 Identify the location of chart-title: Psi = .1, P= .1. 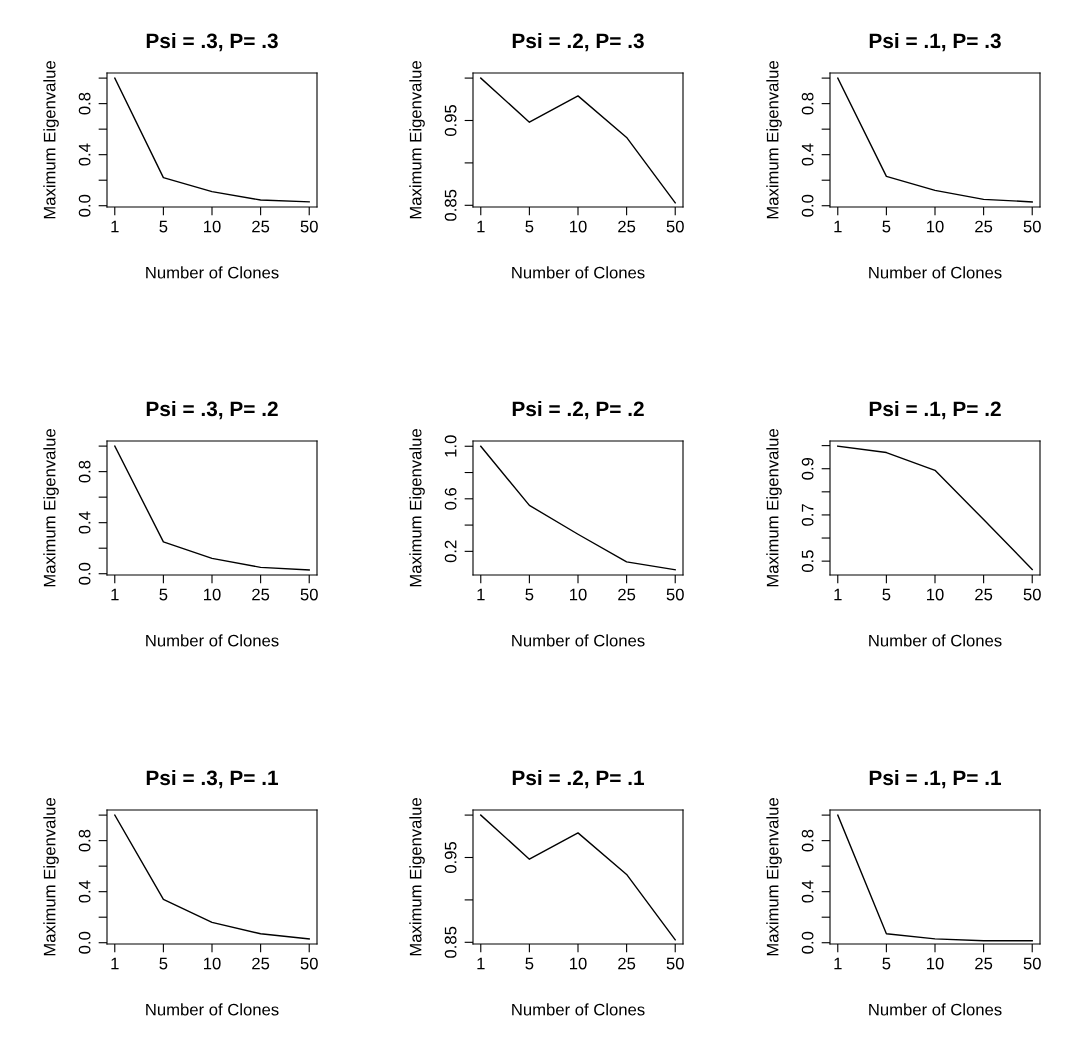
(935, 779).